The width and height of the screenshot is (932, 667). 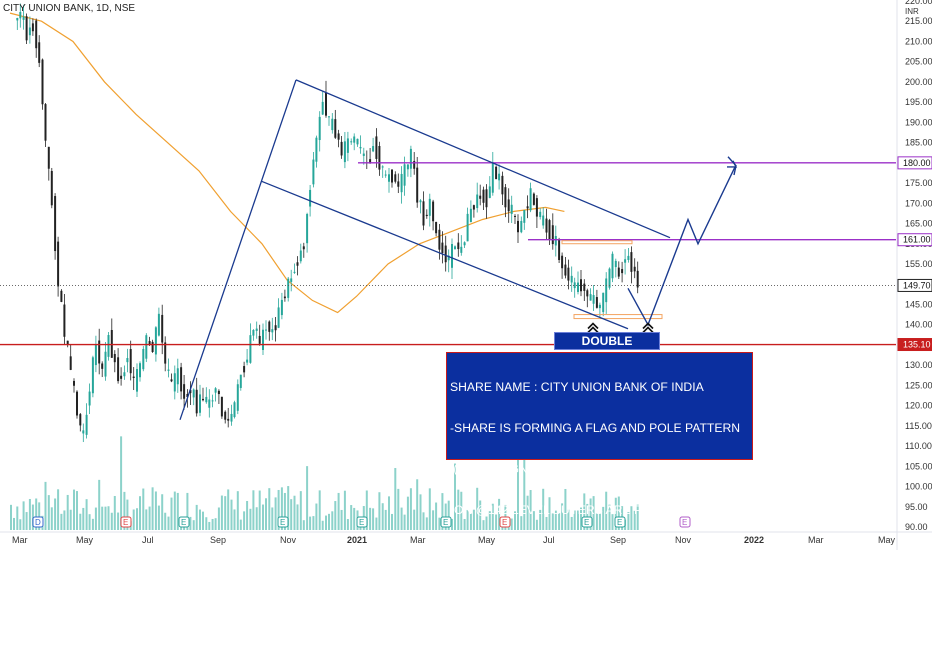 I want to click on double-bottom-zone, so click(x=618, y=317).